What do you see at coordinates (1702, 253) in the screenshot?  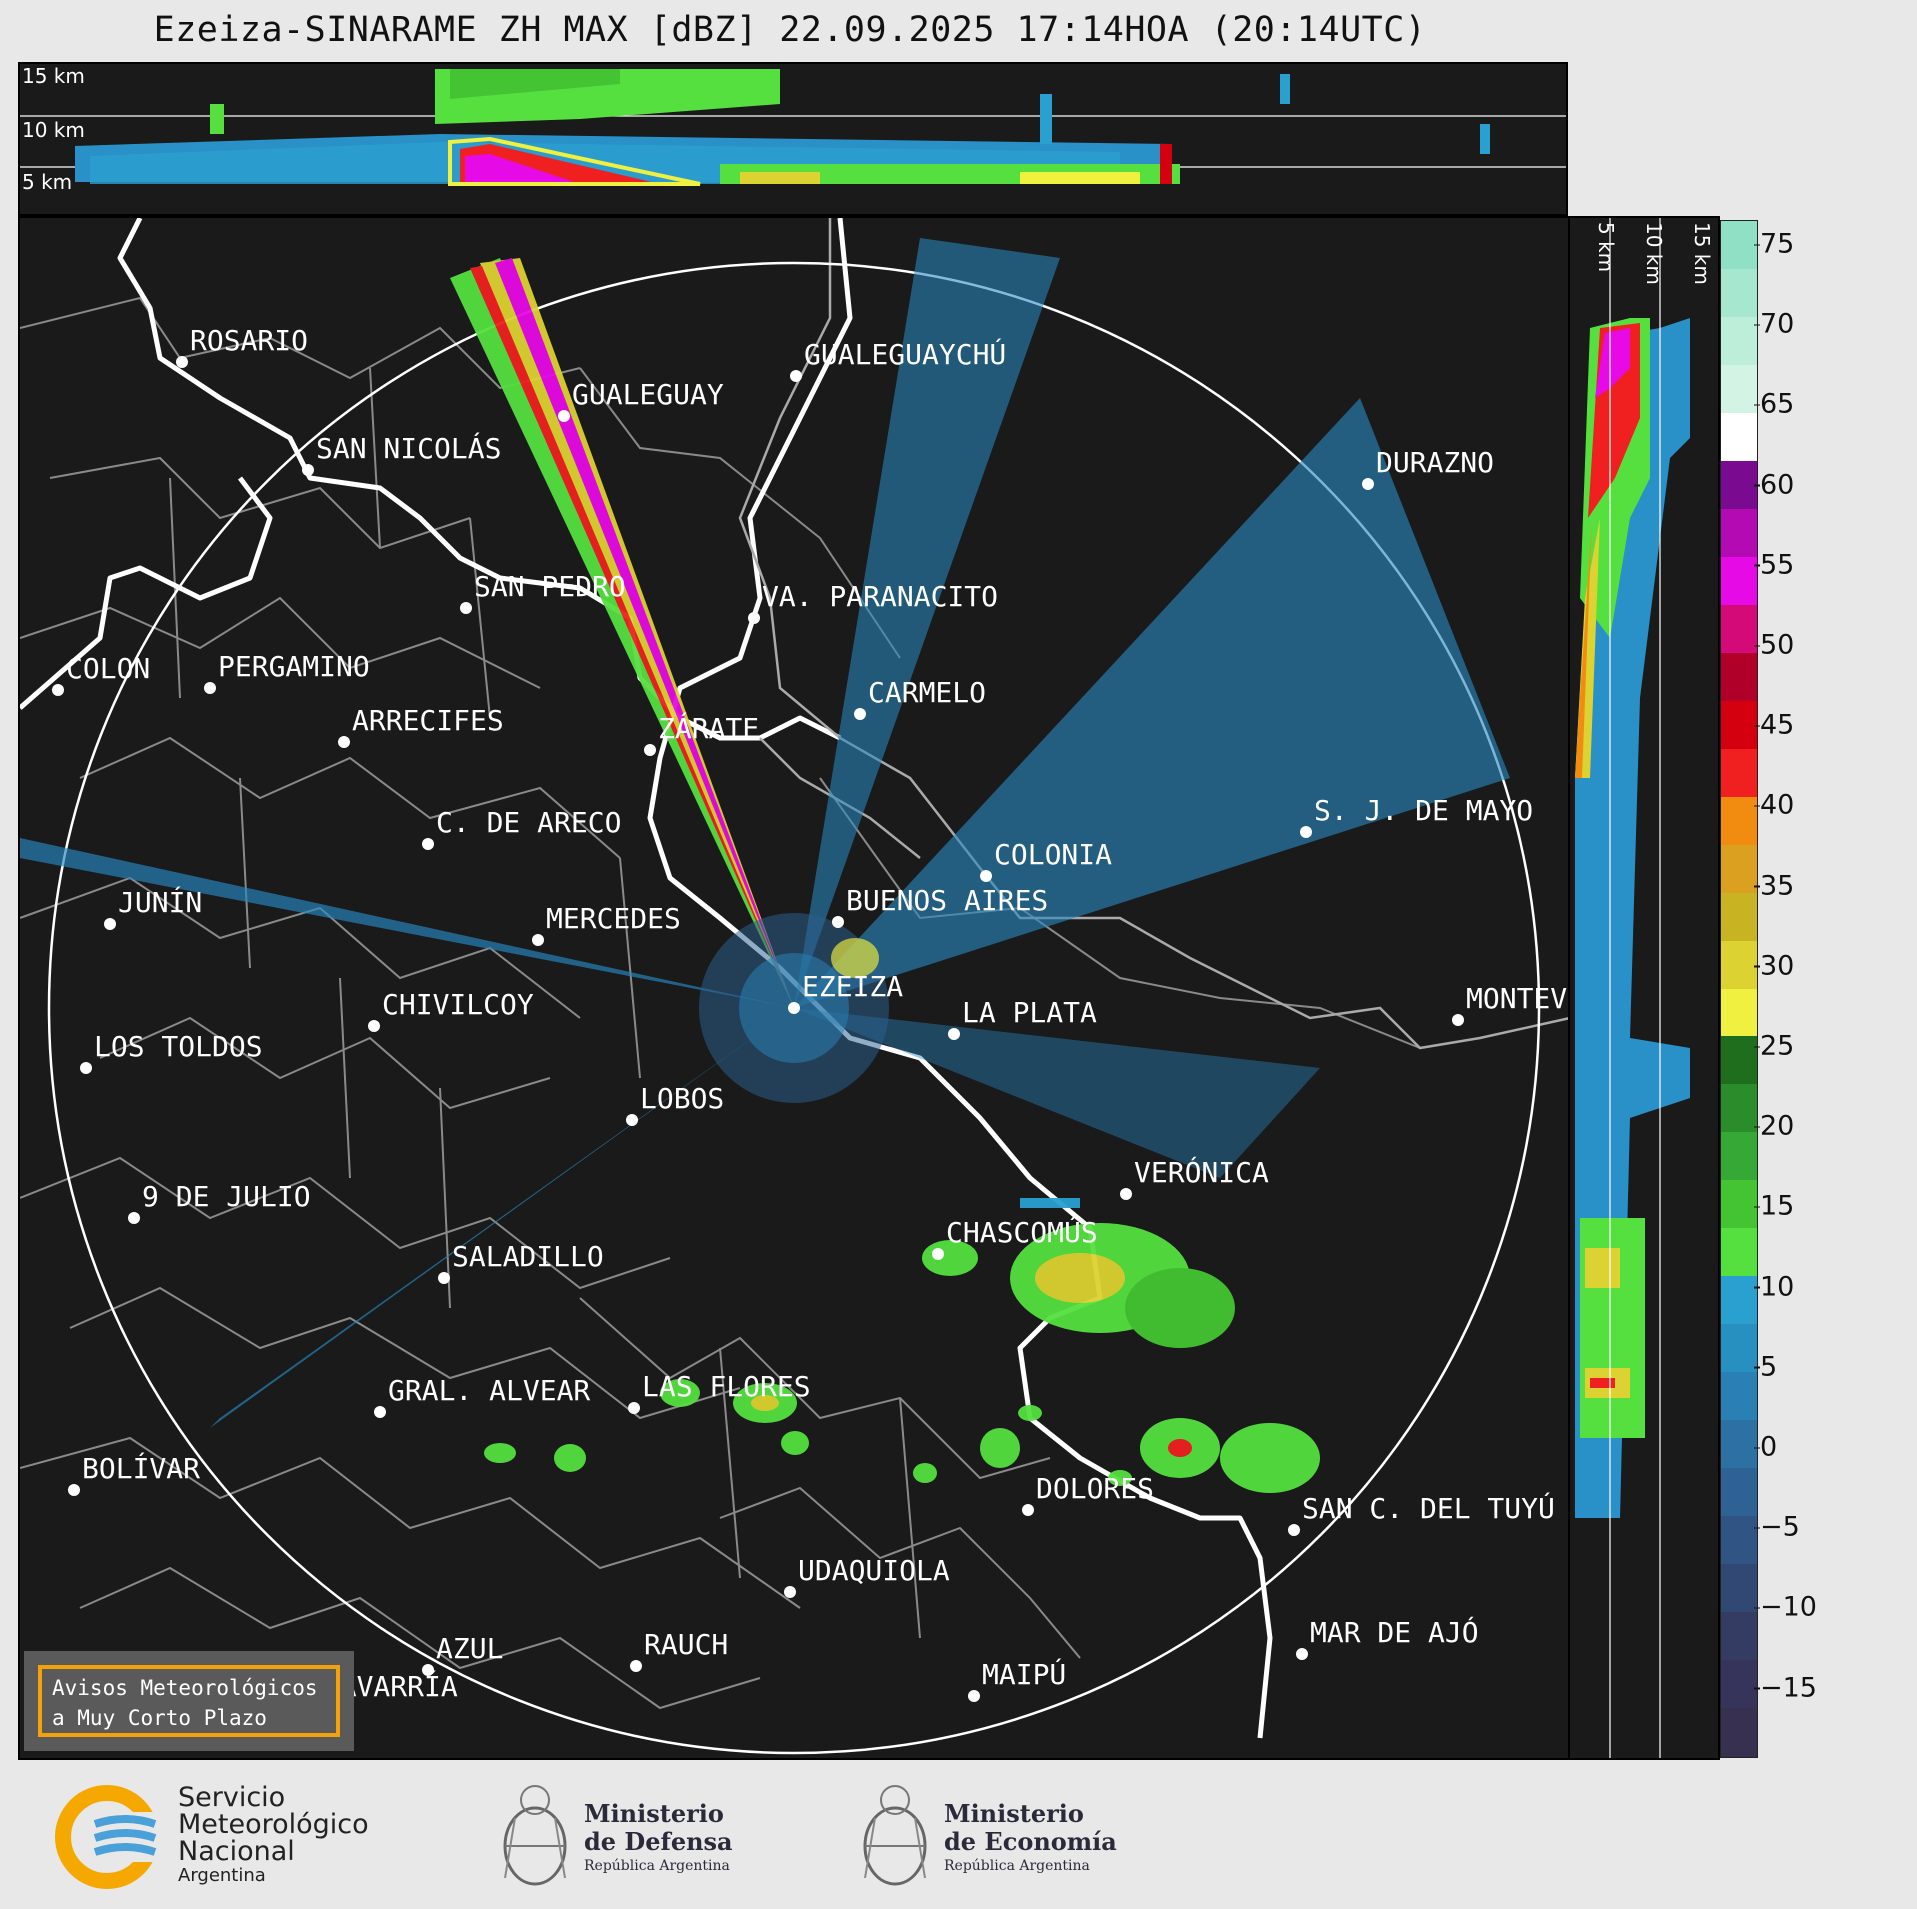 I see `side-level-15km-label: 15 km` at bounding box center [1702, 253].